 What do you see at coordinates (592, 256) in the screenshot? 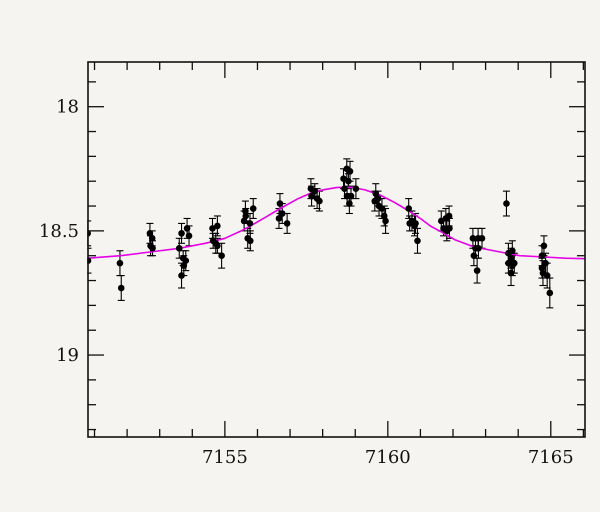
I see `mask-right` at bounding box center [592, 256].